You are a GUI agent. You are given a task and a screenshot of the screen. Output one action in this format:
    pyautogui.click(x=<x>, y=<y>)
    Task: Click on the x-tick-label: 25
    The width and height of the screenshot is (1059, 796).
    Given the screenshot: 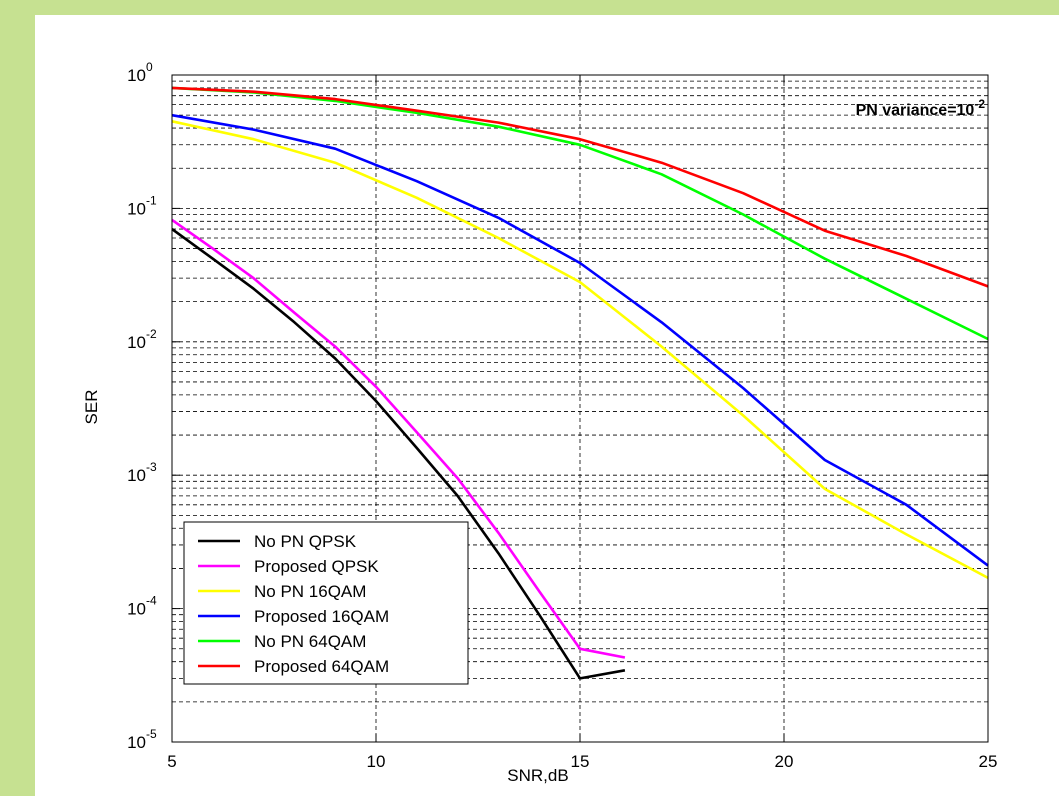 What is the action you would take?
    pyautogui.click(x=988, y=761)
    